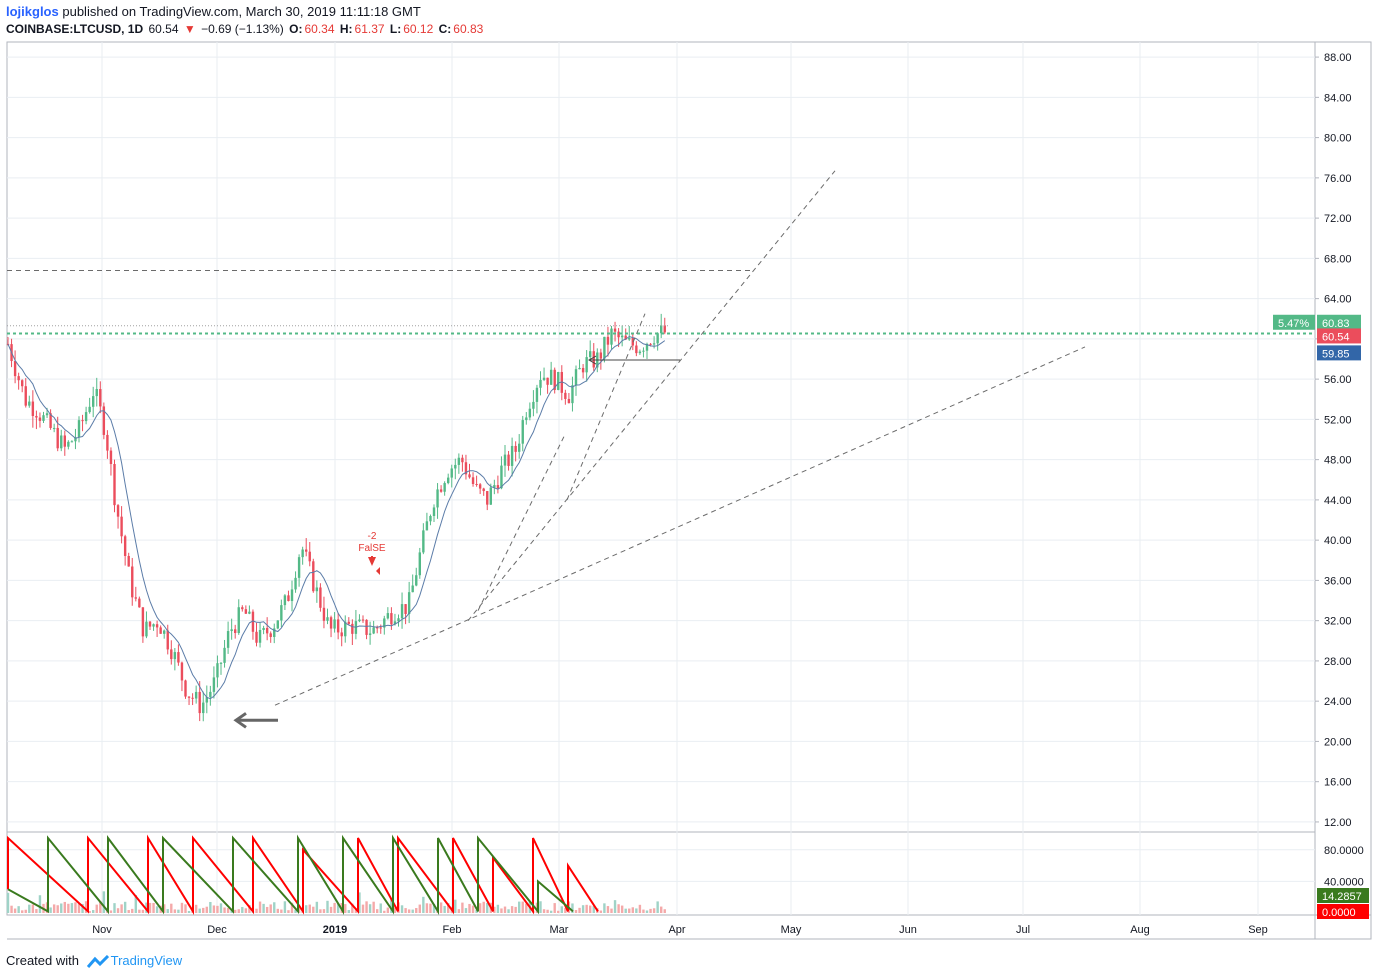  Describe the element at coordinates (97, 961) in the screenshot. I see `tradingview-logo-icon` at that location.